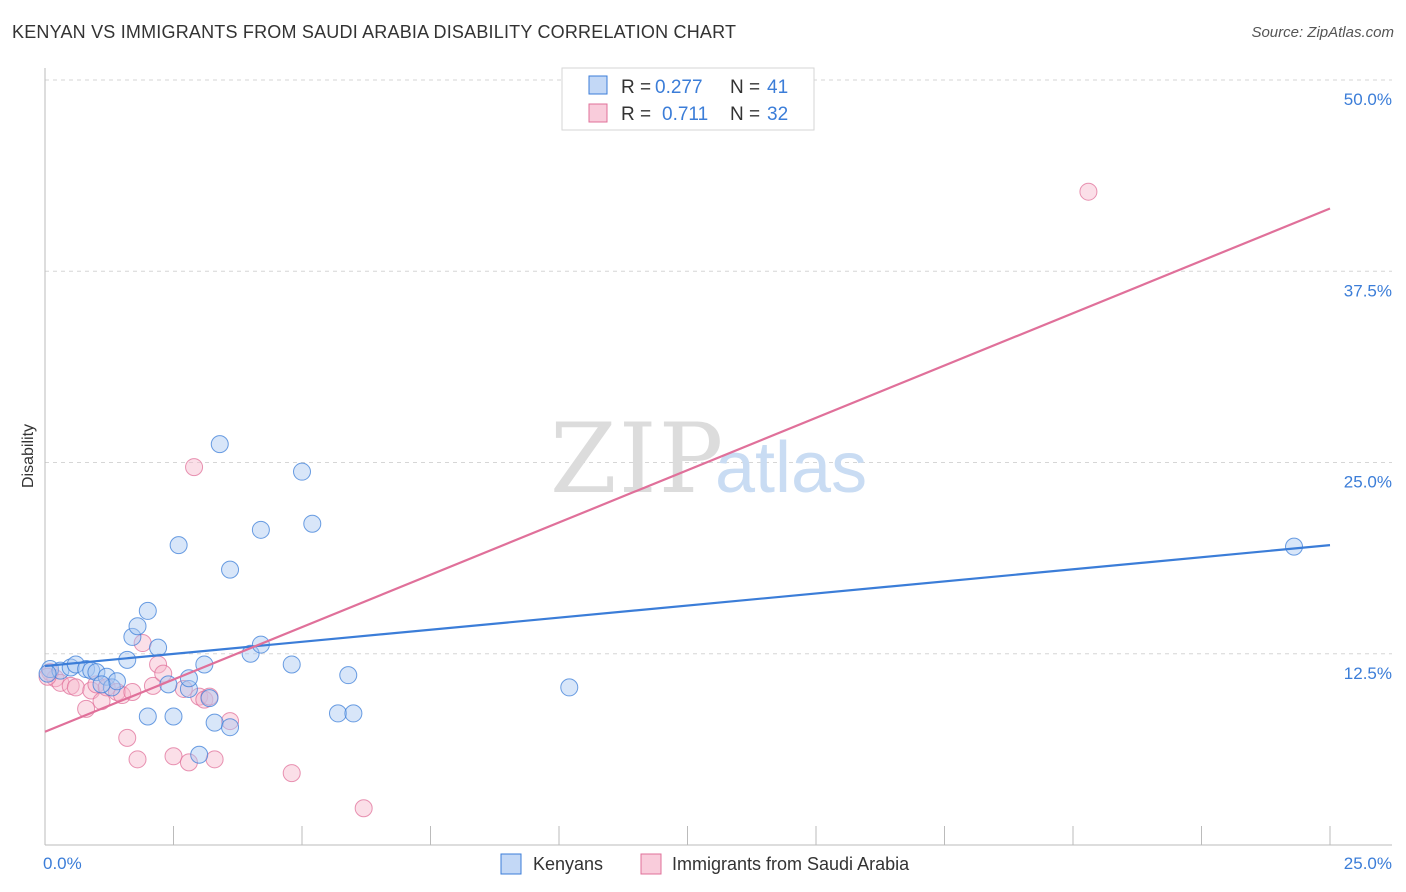  What do you see at coordinates (1368, 99) in the screenshot?
I see `y-tick-label: 50.0%` at bounding box center [1368, 99].